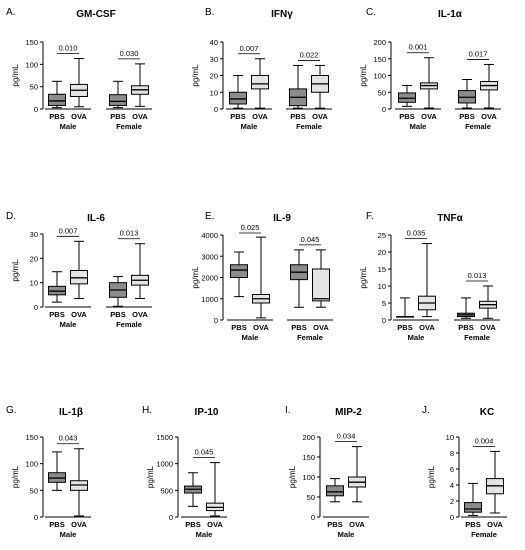 Image resolution: width=525 pixels, height=550 pixels. I want to click on y-tick-label: 4000, so click(209, 235).